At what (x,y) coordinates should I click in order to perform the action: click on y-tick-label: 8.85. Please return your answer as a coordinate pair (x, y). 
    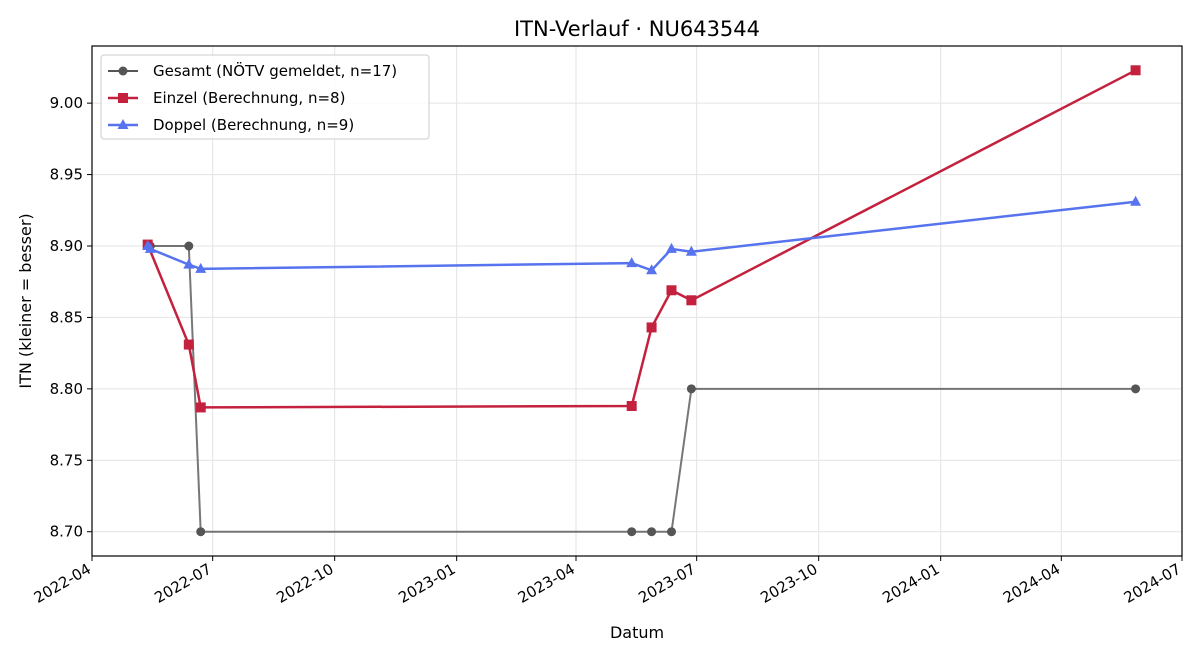
    Looking at the image, I should click on (66, 317).